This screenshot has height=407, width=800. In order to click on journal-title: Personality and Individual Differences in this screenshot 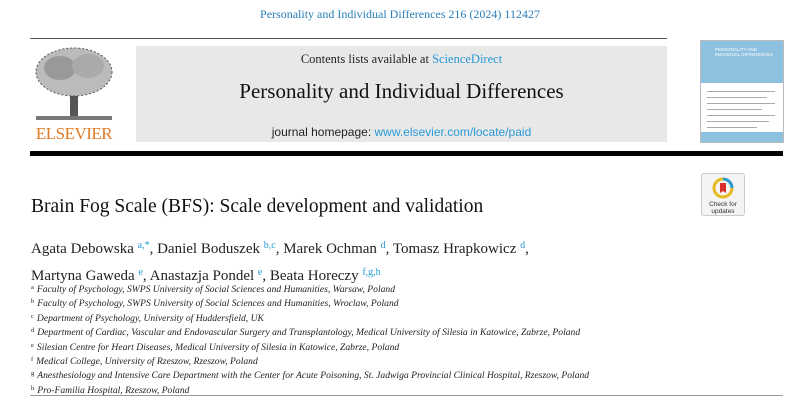, I will do `click(401, 91)`.